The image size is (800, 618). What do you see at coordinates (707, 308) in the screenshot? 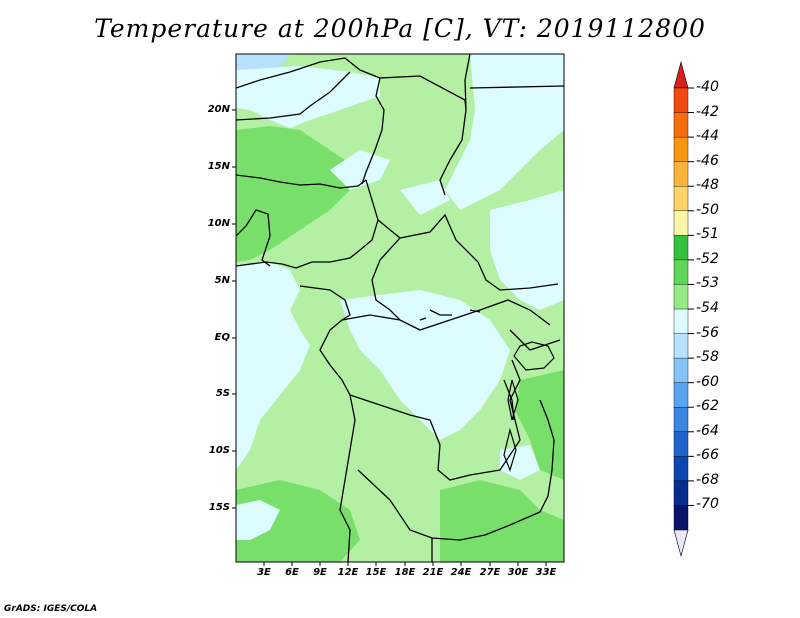
I see `colorbar-label: -54` at bounding box center [707, 308].